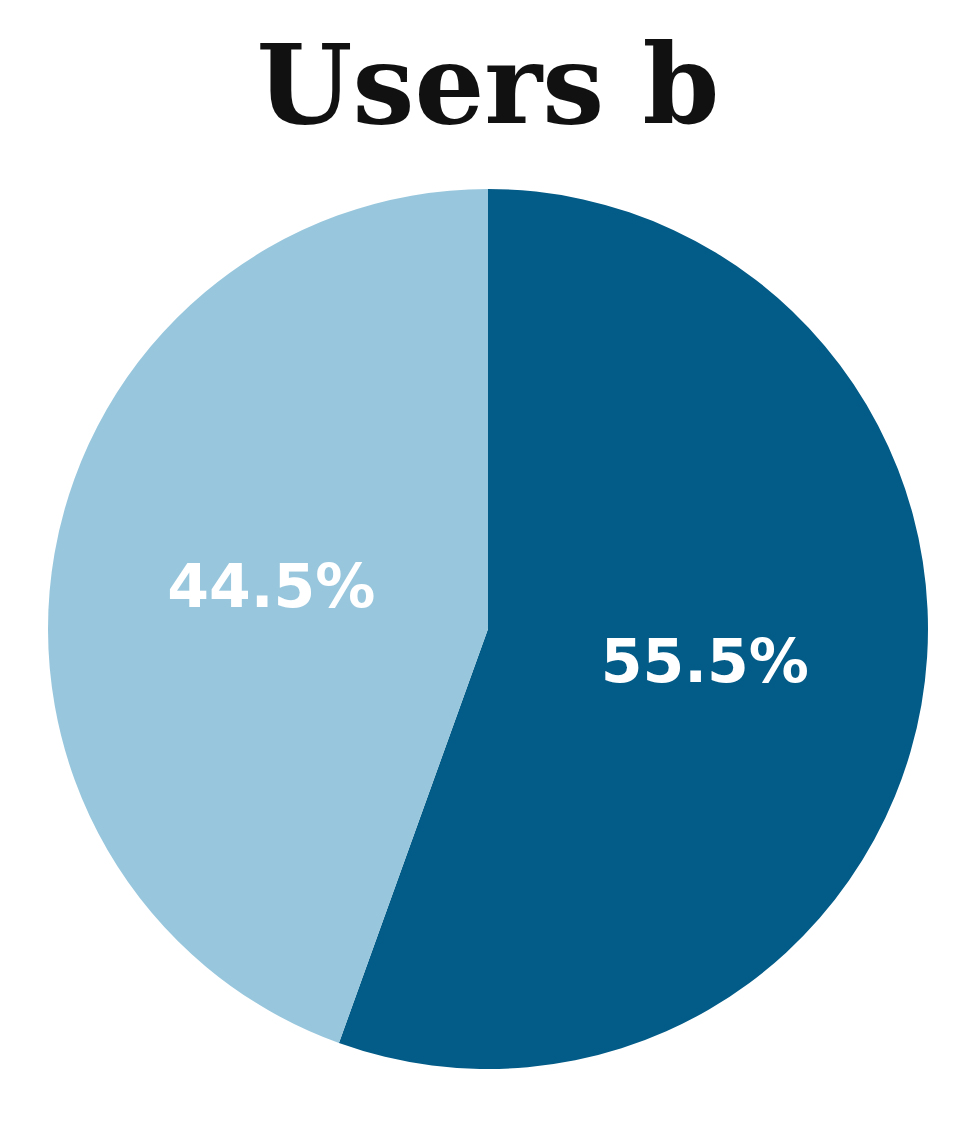 The image size is (980, 1129). What do you see at coordinates (488, 84) in the screenshot?
I see `chart-title: Users b` at bounding box center [488, 84].